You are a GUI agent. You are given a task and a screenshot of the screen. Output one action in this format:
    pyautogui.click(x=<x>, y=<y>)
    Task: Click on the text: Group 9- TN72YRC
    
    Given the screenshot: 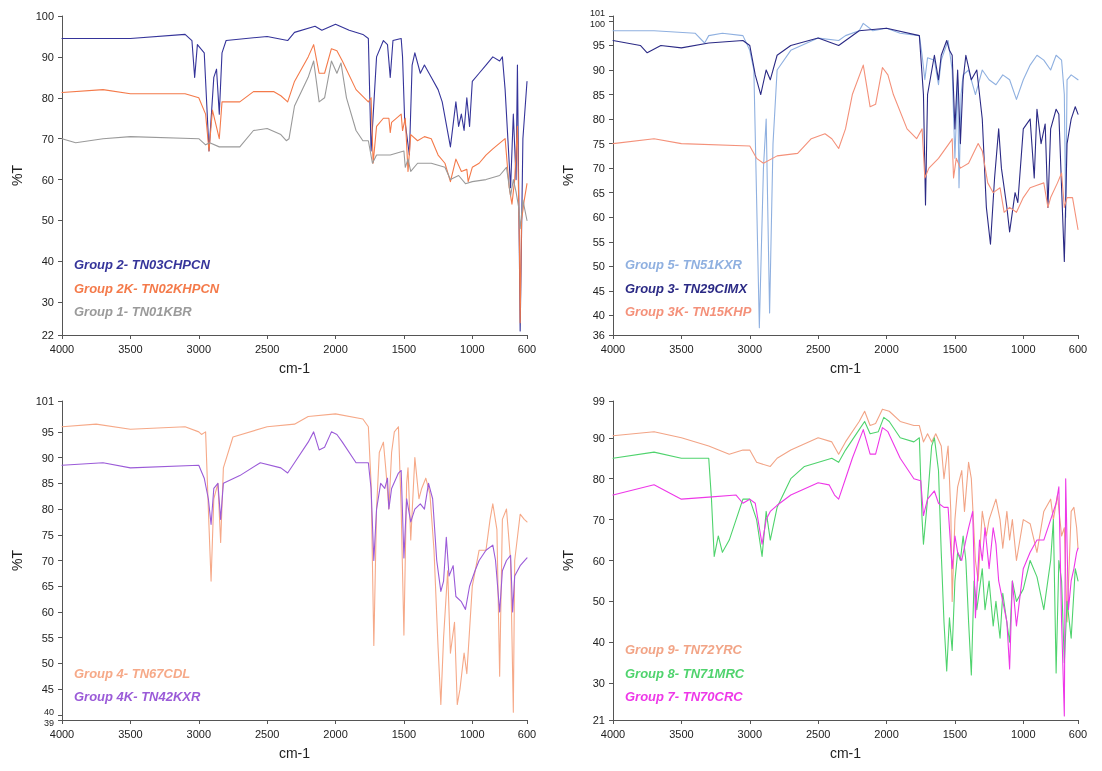 What is the action you would take?
    pyautogui.click(x=684, y=649)
    